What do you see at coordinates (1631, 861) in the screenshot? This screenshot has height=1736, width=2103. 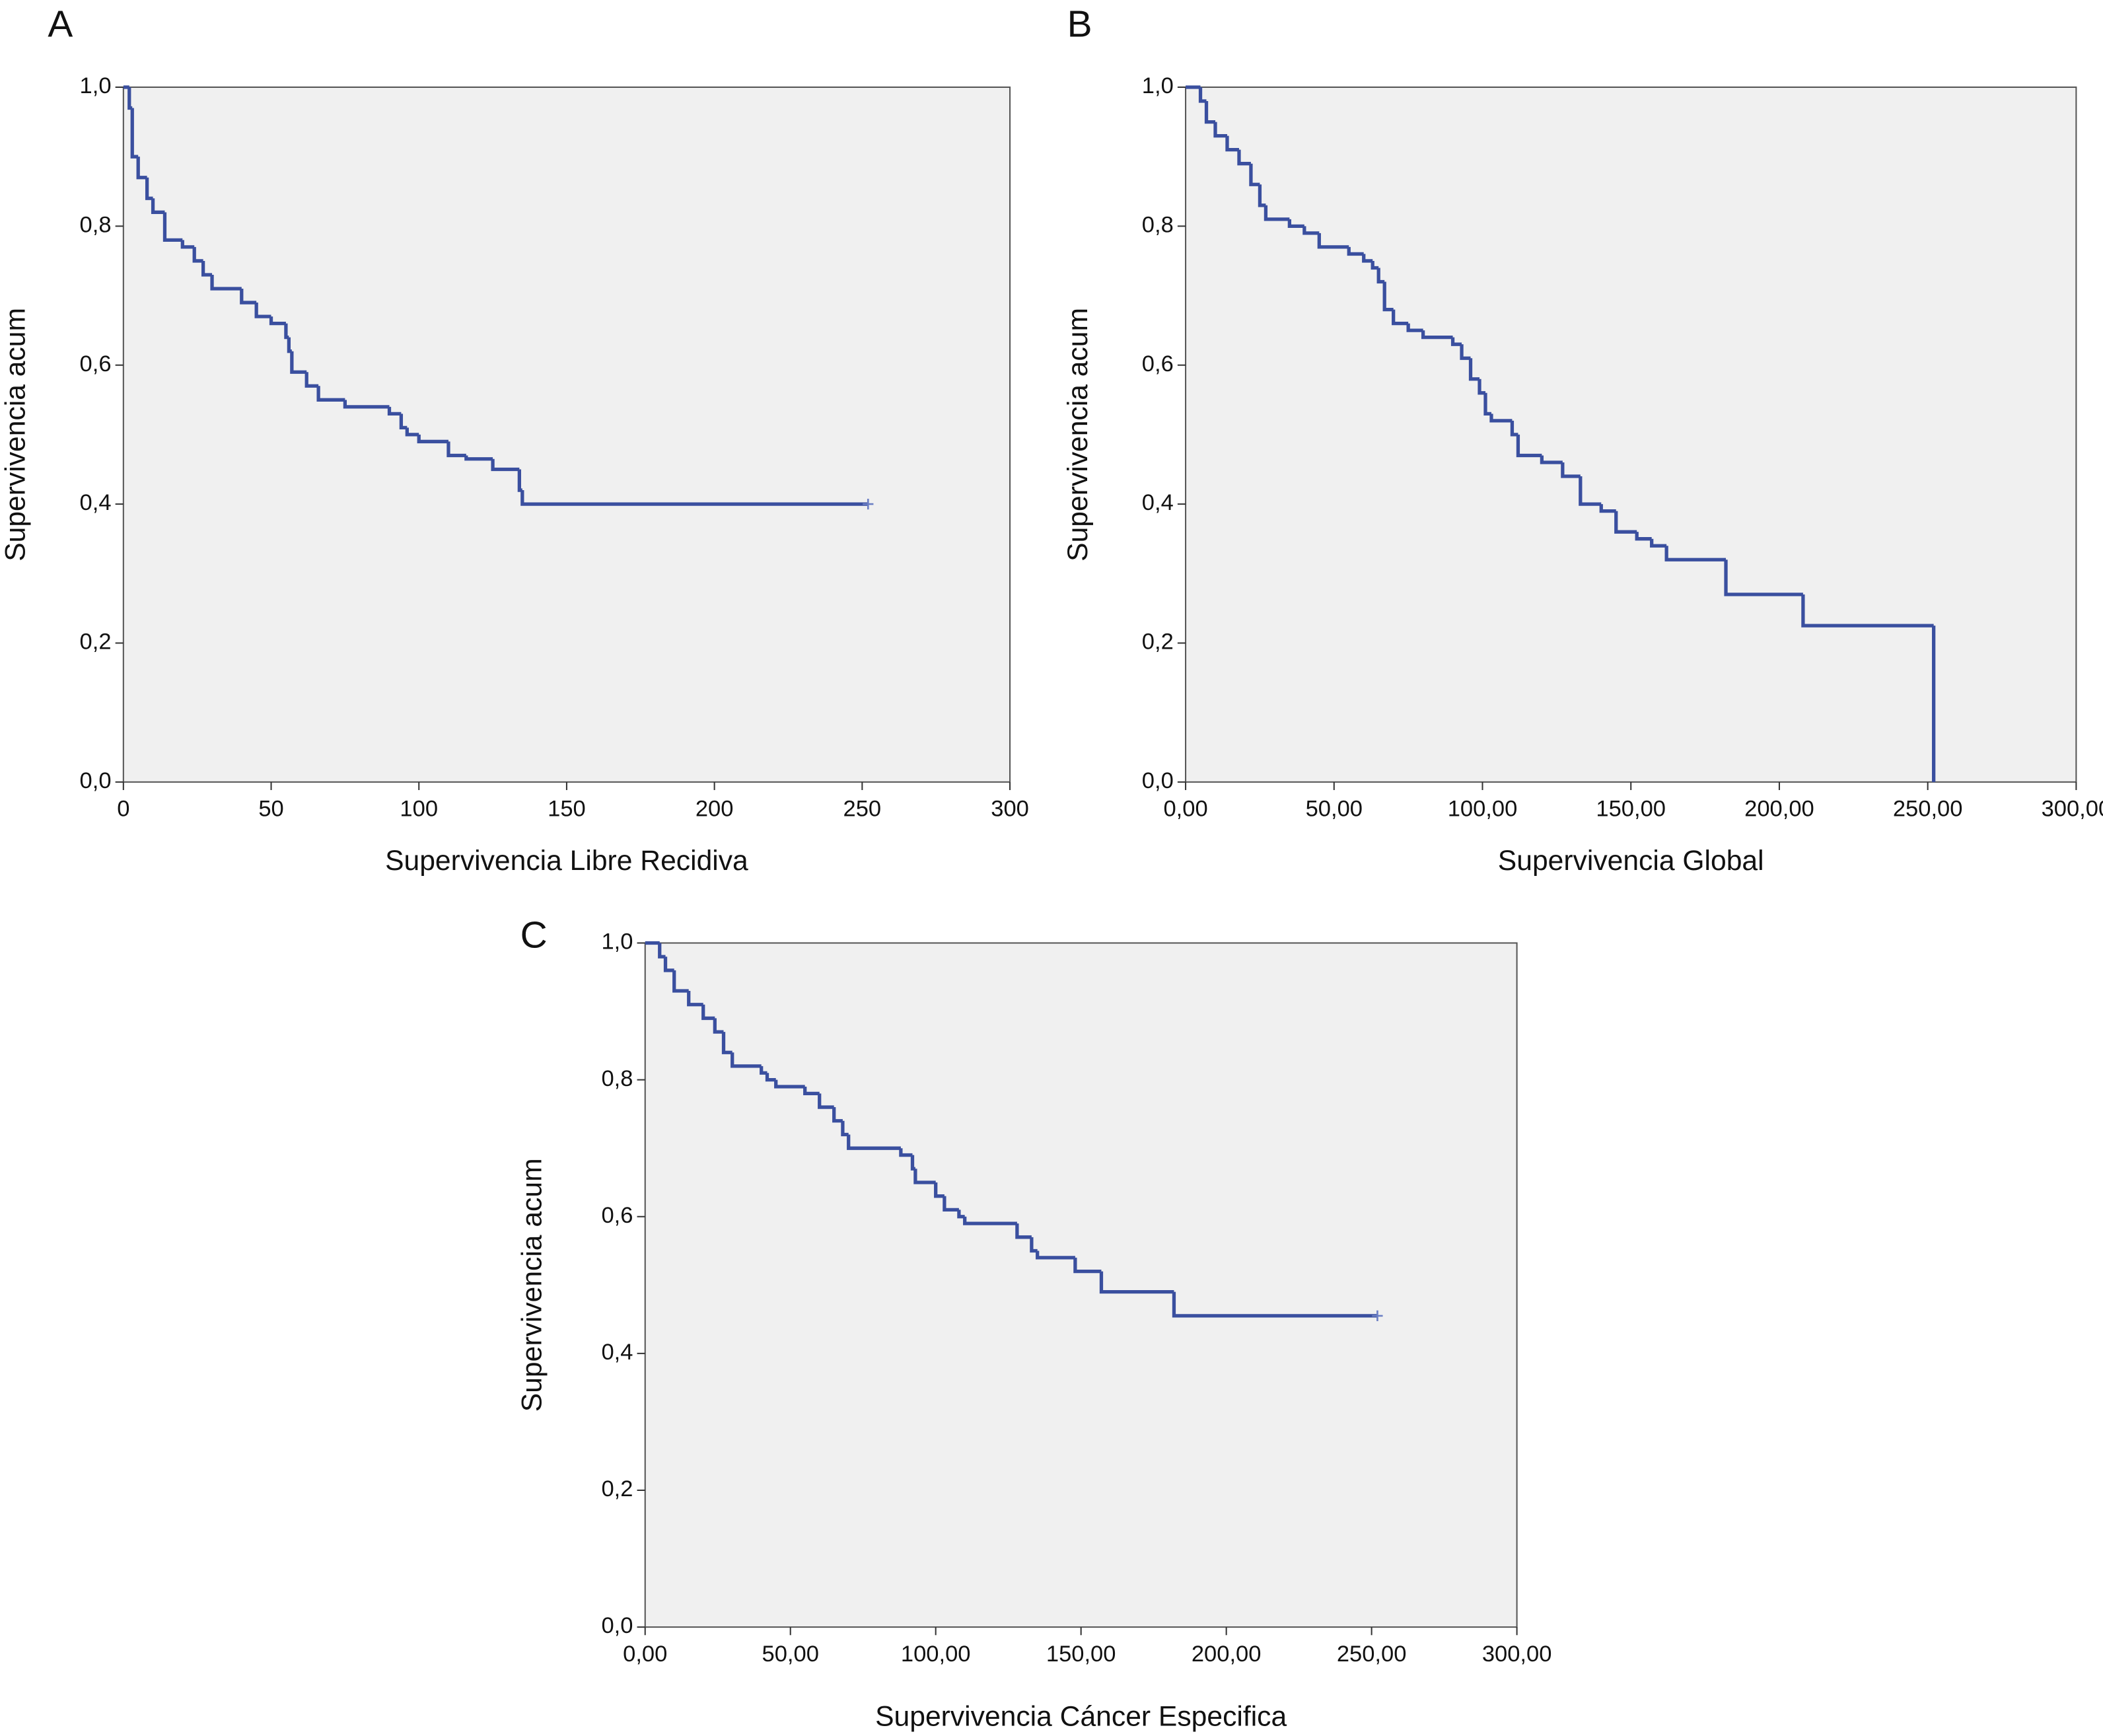 I see `x-axis-title: Supervivencia Global` at bounding box center [1631, 861].